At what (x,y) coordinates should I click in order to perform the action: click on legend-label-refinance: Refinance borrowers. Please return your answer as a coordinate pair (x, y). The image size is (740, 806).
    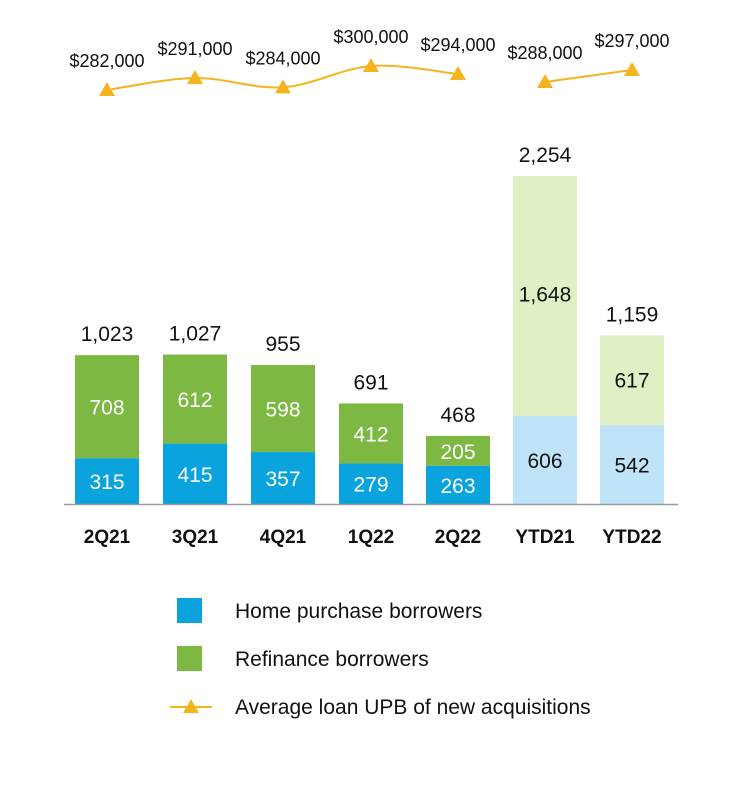
    Looking at the image, I should click on (332, 659).